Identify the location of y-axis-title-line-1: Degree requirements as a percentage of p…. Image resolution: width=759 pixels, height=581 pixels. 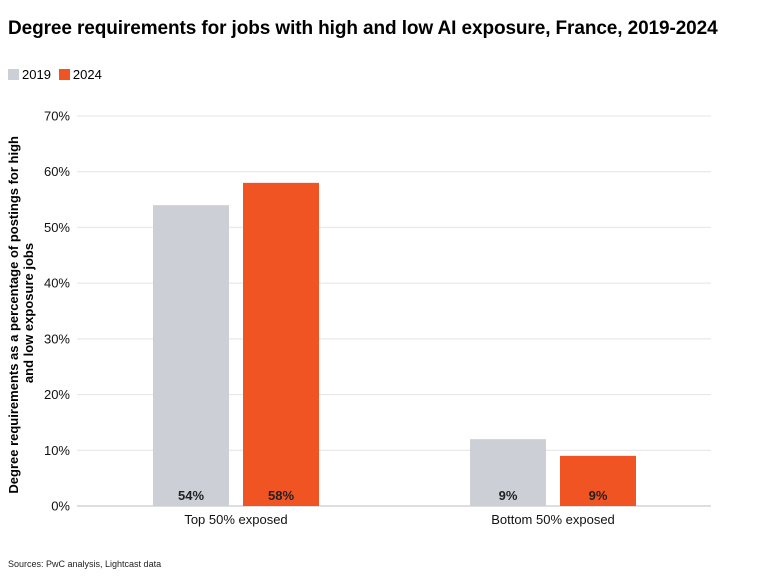
(13, 315).